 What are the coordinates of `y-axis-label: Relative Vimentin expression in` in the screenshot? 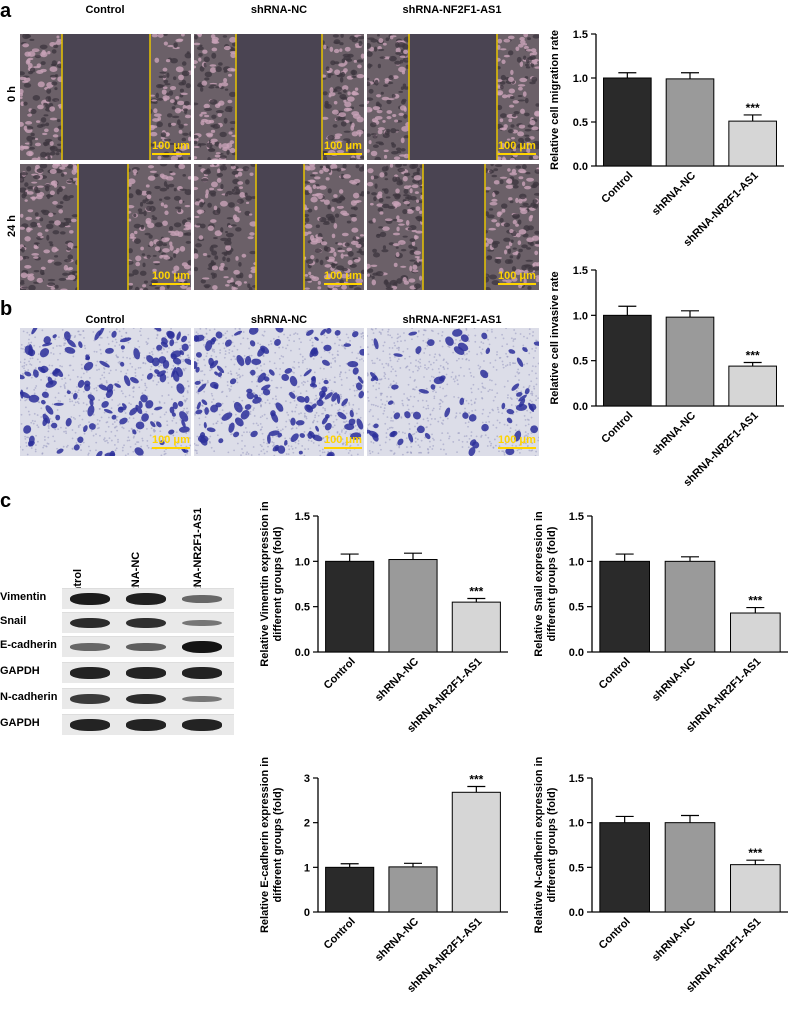 It's located at (265, 584).